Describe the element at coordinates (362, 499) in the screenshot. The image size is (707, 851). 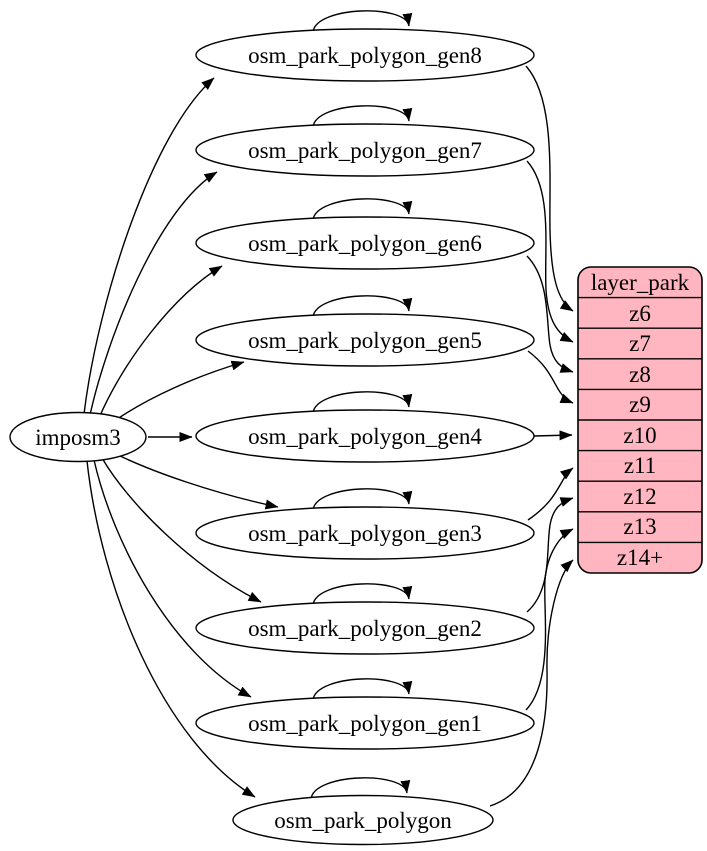
I see `self-loop-gen3` at that location.